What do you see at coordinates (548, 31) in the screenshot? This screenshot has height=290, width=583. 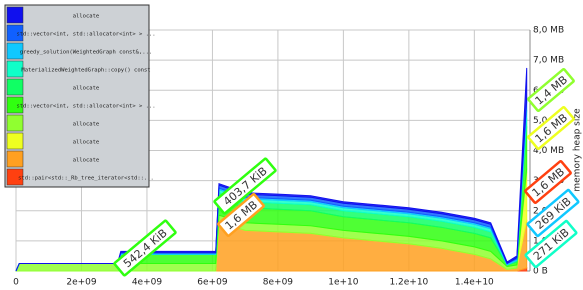 I see `y-tick-label: 8,0 MB` at bounding box center [548, 31].